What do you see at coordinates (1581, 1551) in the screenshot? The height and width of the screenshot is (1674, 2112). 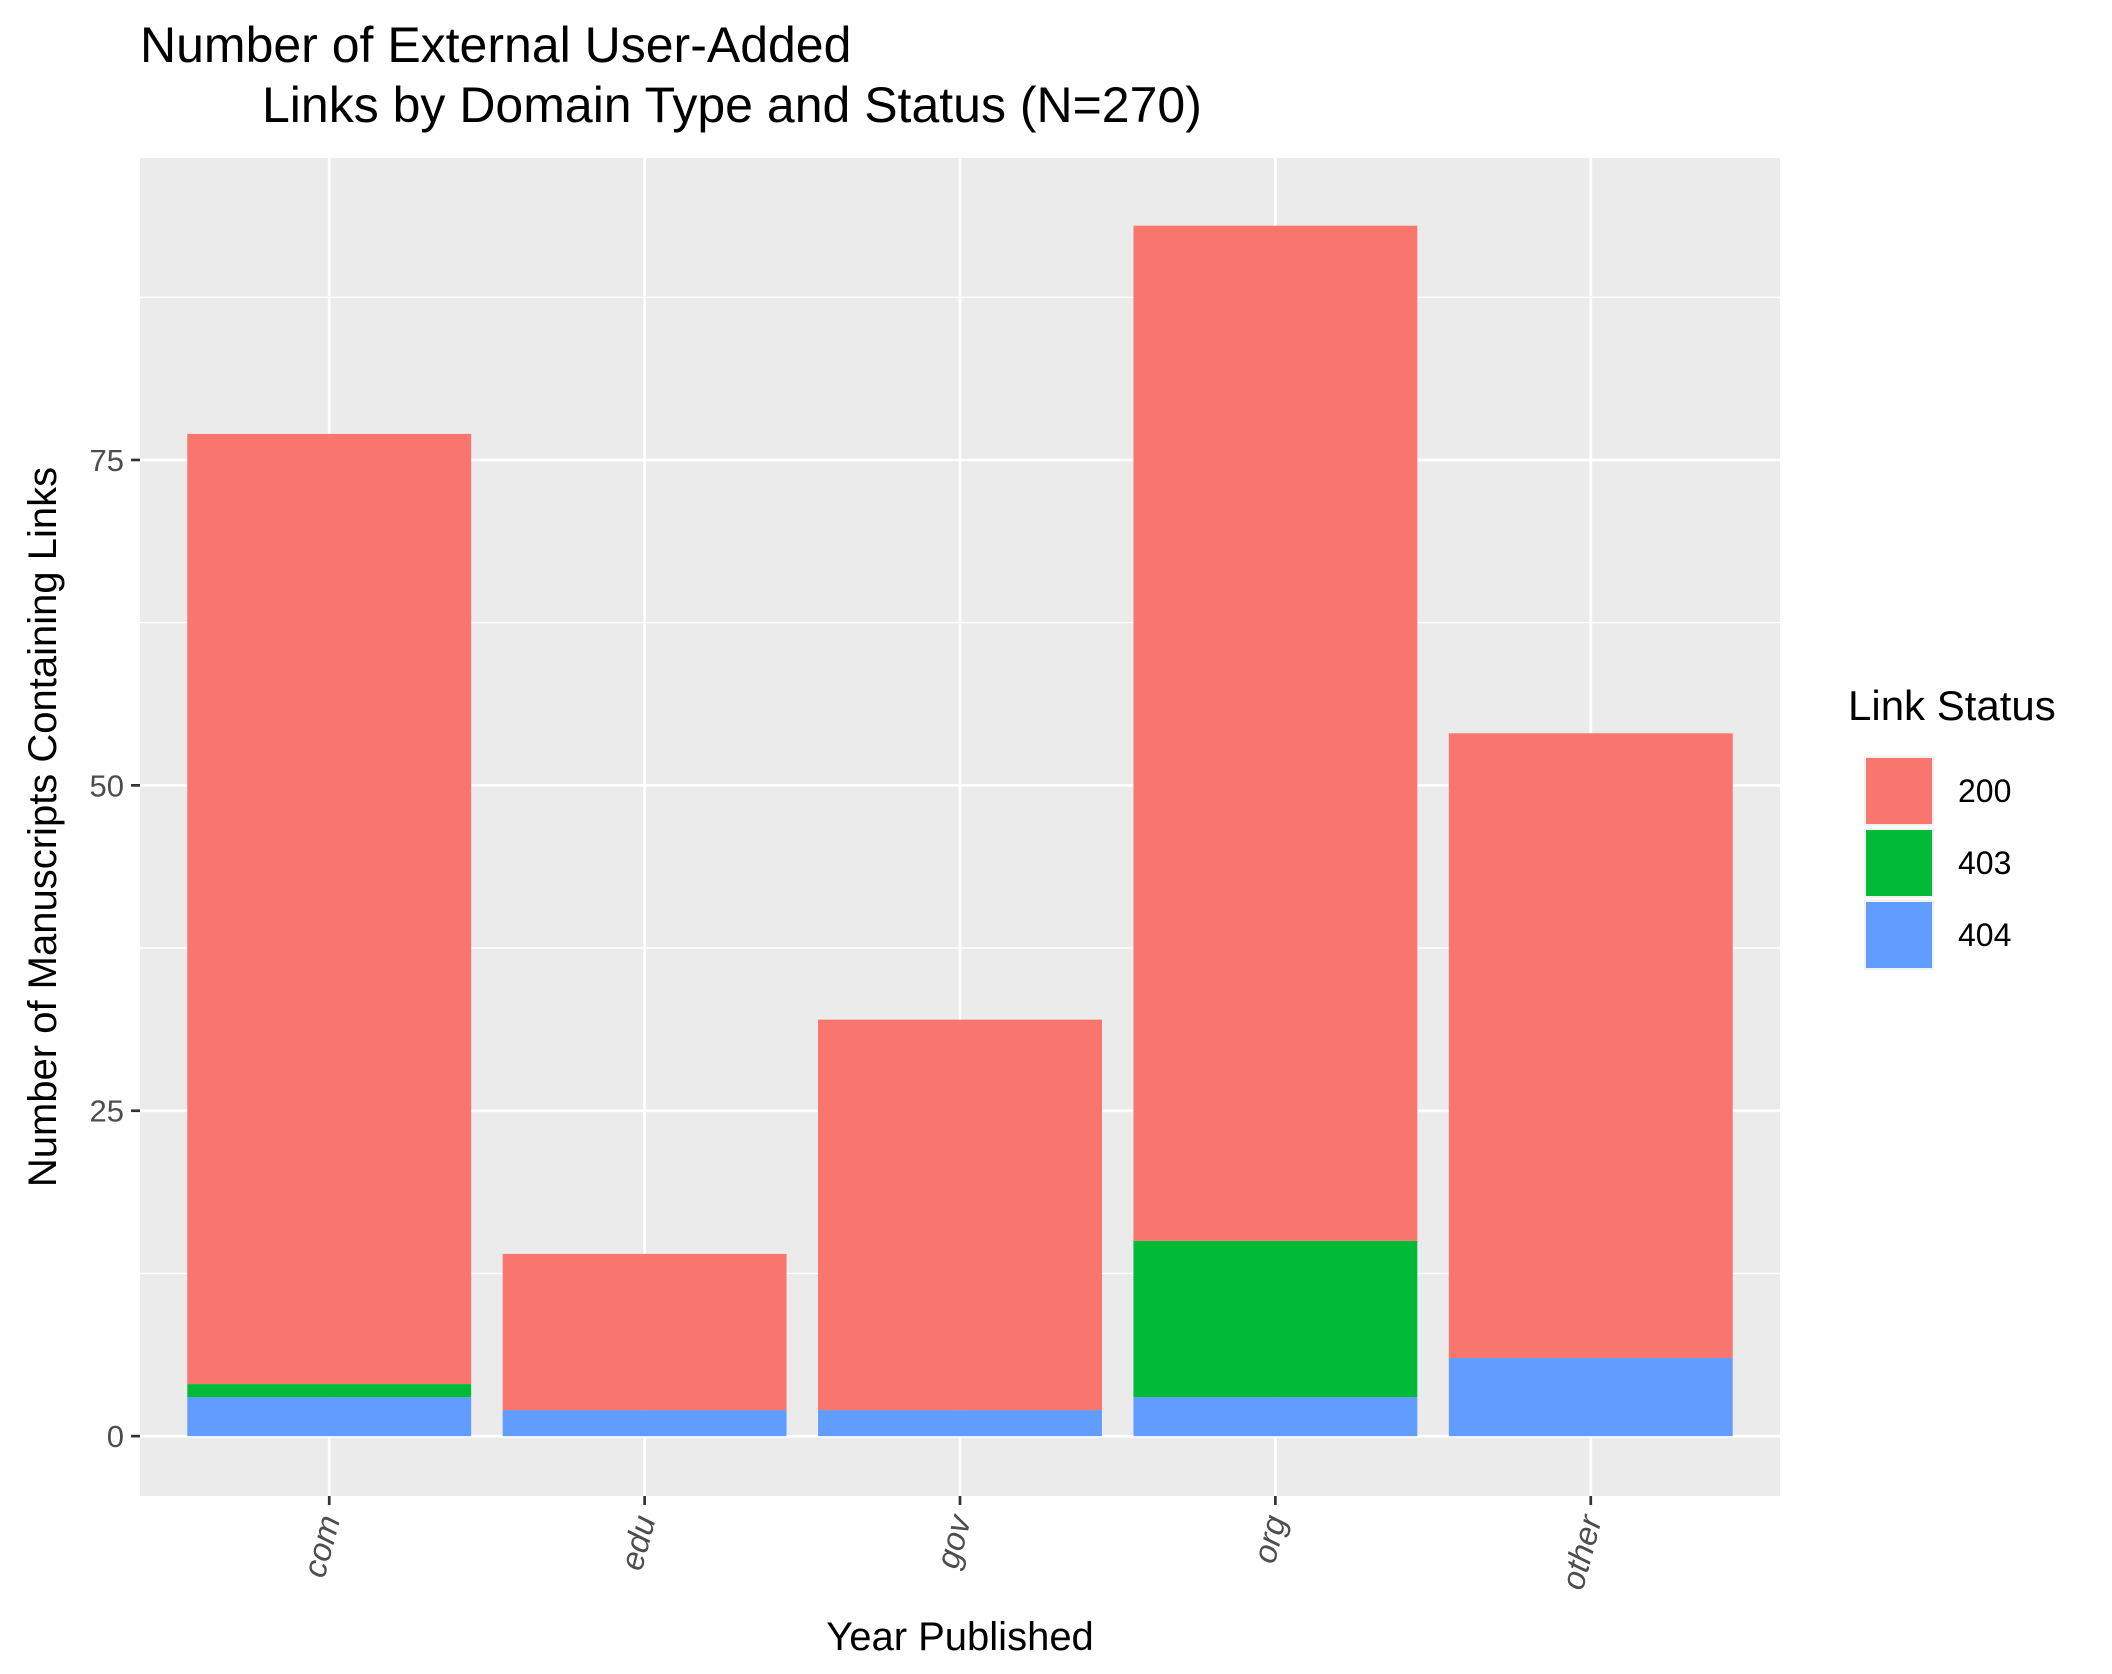 I see `x-tick-label: other` at bounding box center [1581, 1551].